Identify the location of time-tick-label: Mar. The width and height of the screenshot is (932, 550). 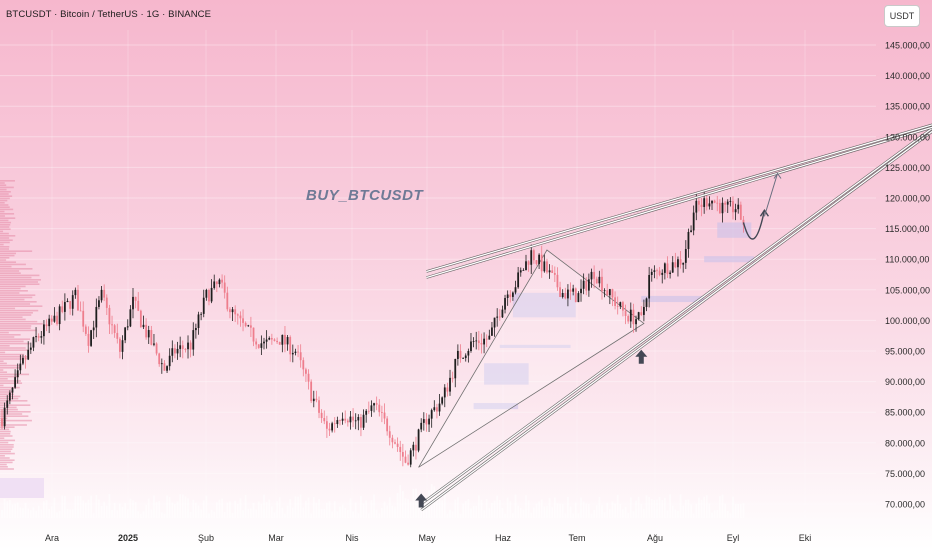
(276, 538).